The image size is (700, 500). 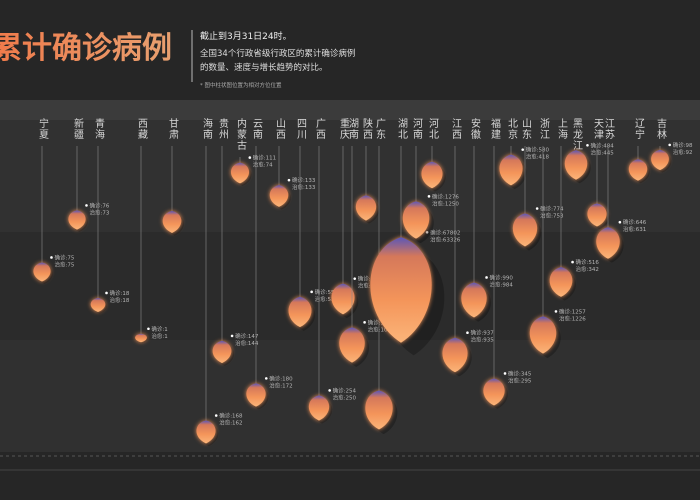 I want to click on value-label: 确诊:579, so click(x=370, y=279).